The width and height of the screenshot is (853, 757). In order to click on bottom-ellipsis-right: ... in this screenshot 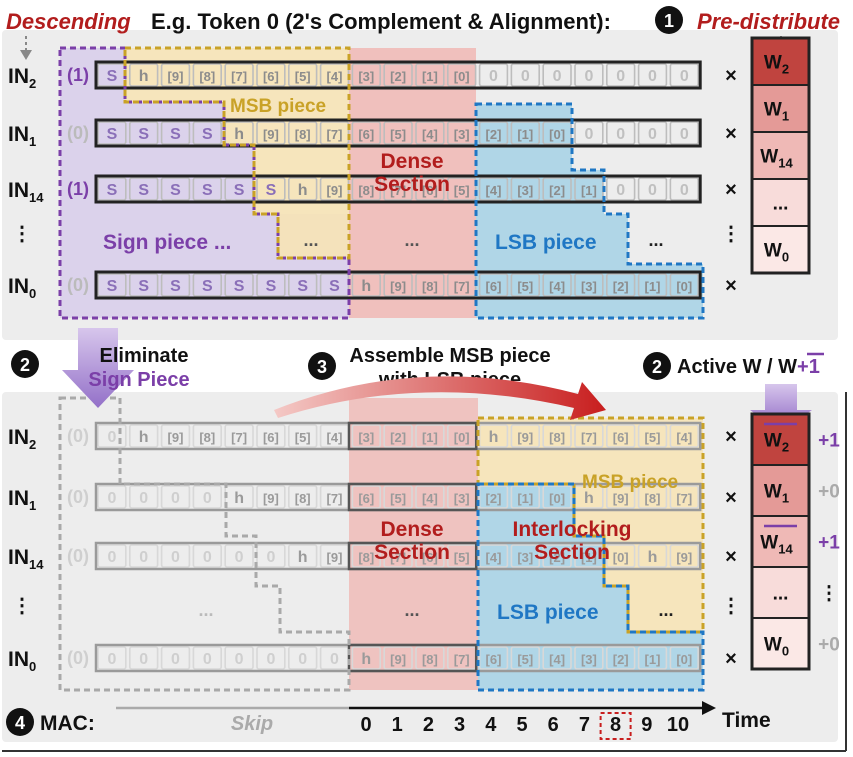, I will do `click(665, 610)`.